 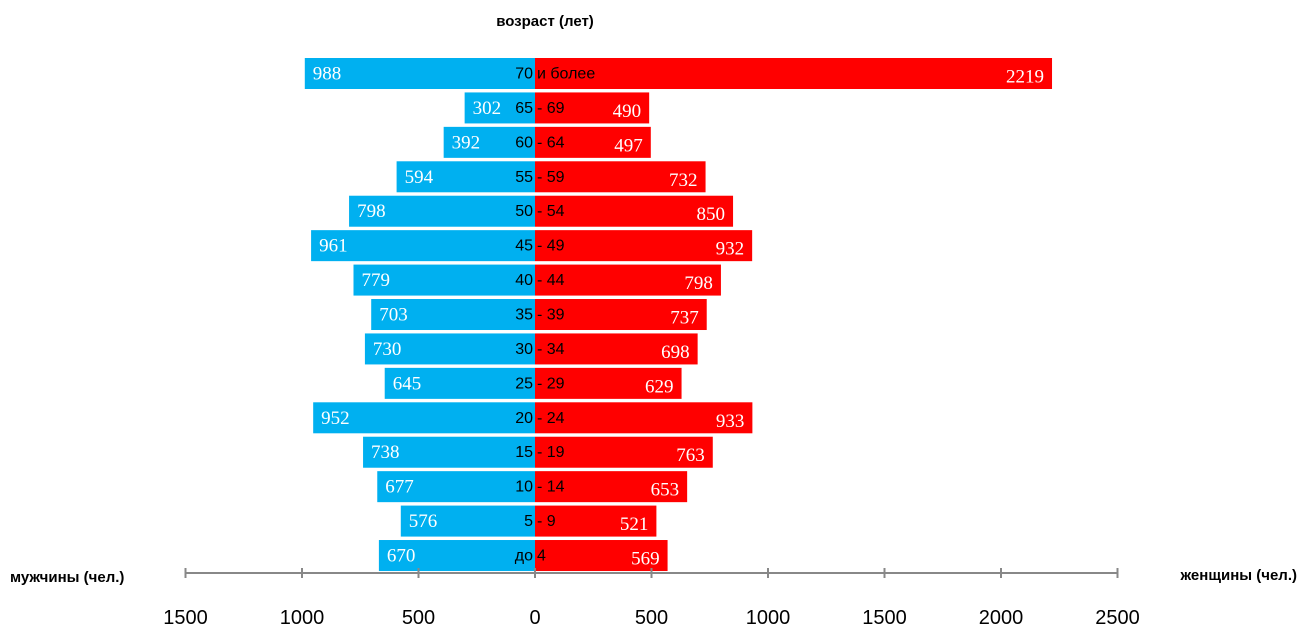 I want to click on age-label-start: 15, so click(x=524, y=452).